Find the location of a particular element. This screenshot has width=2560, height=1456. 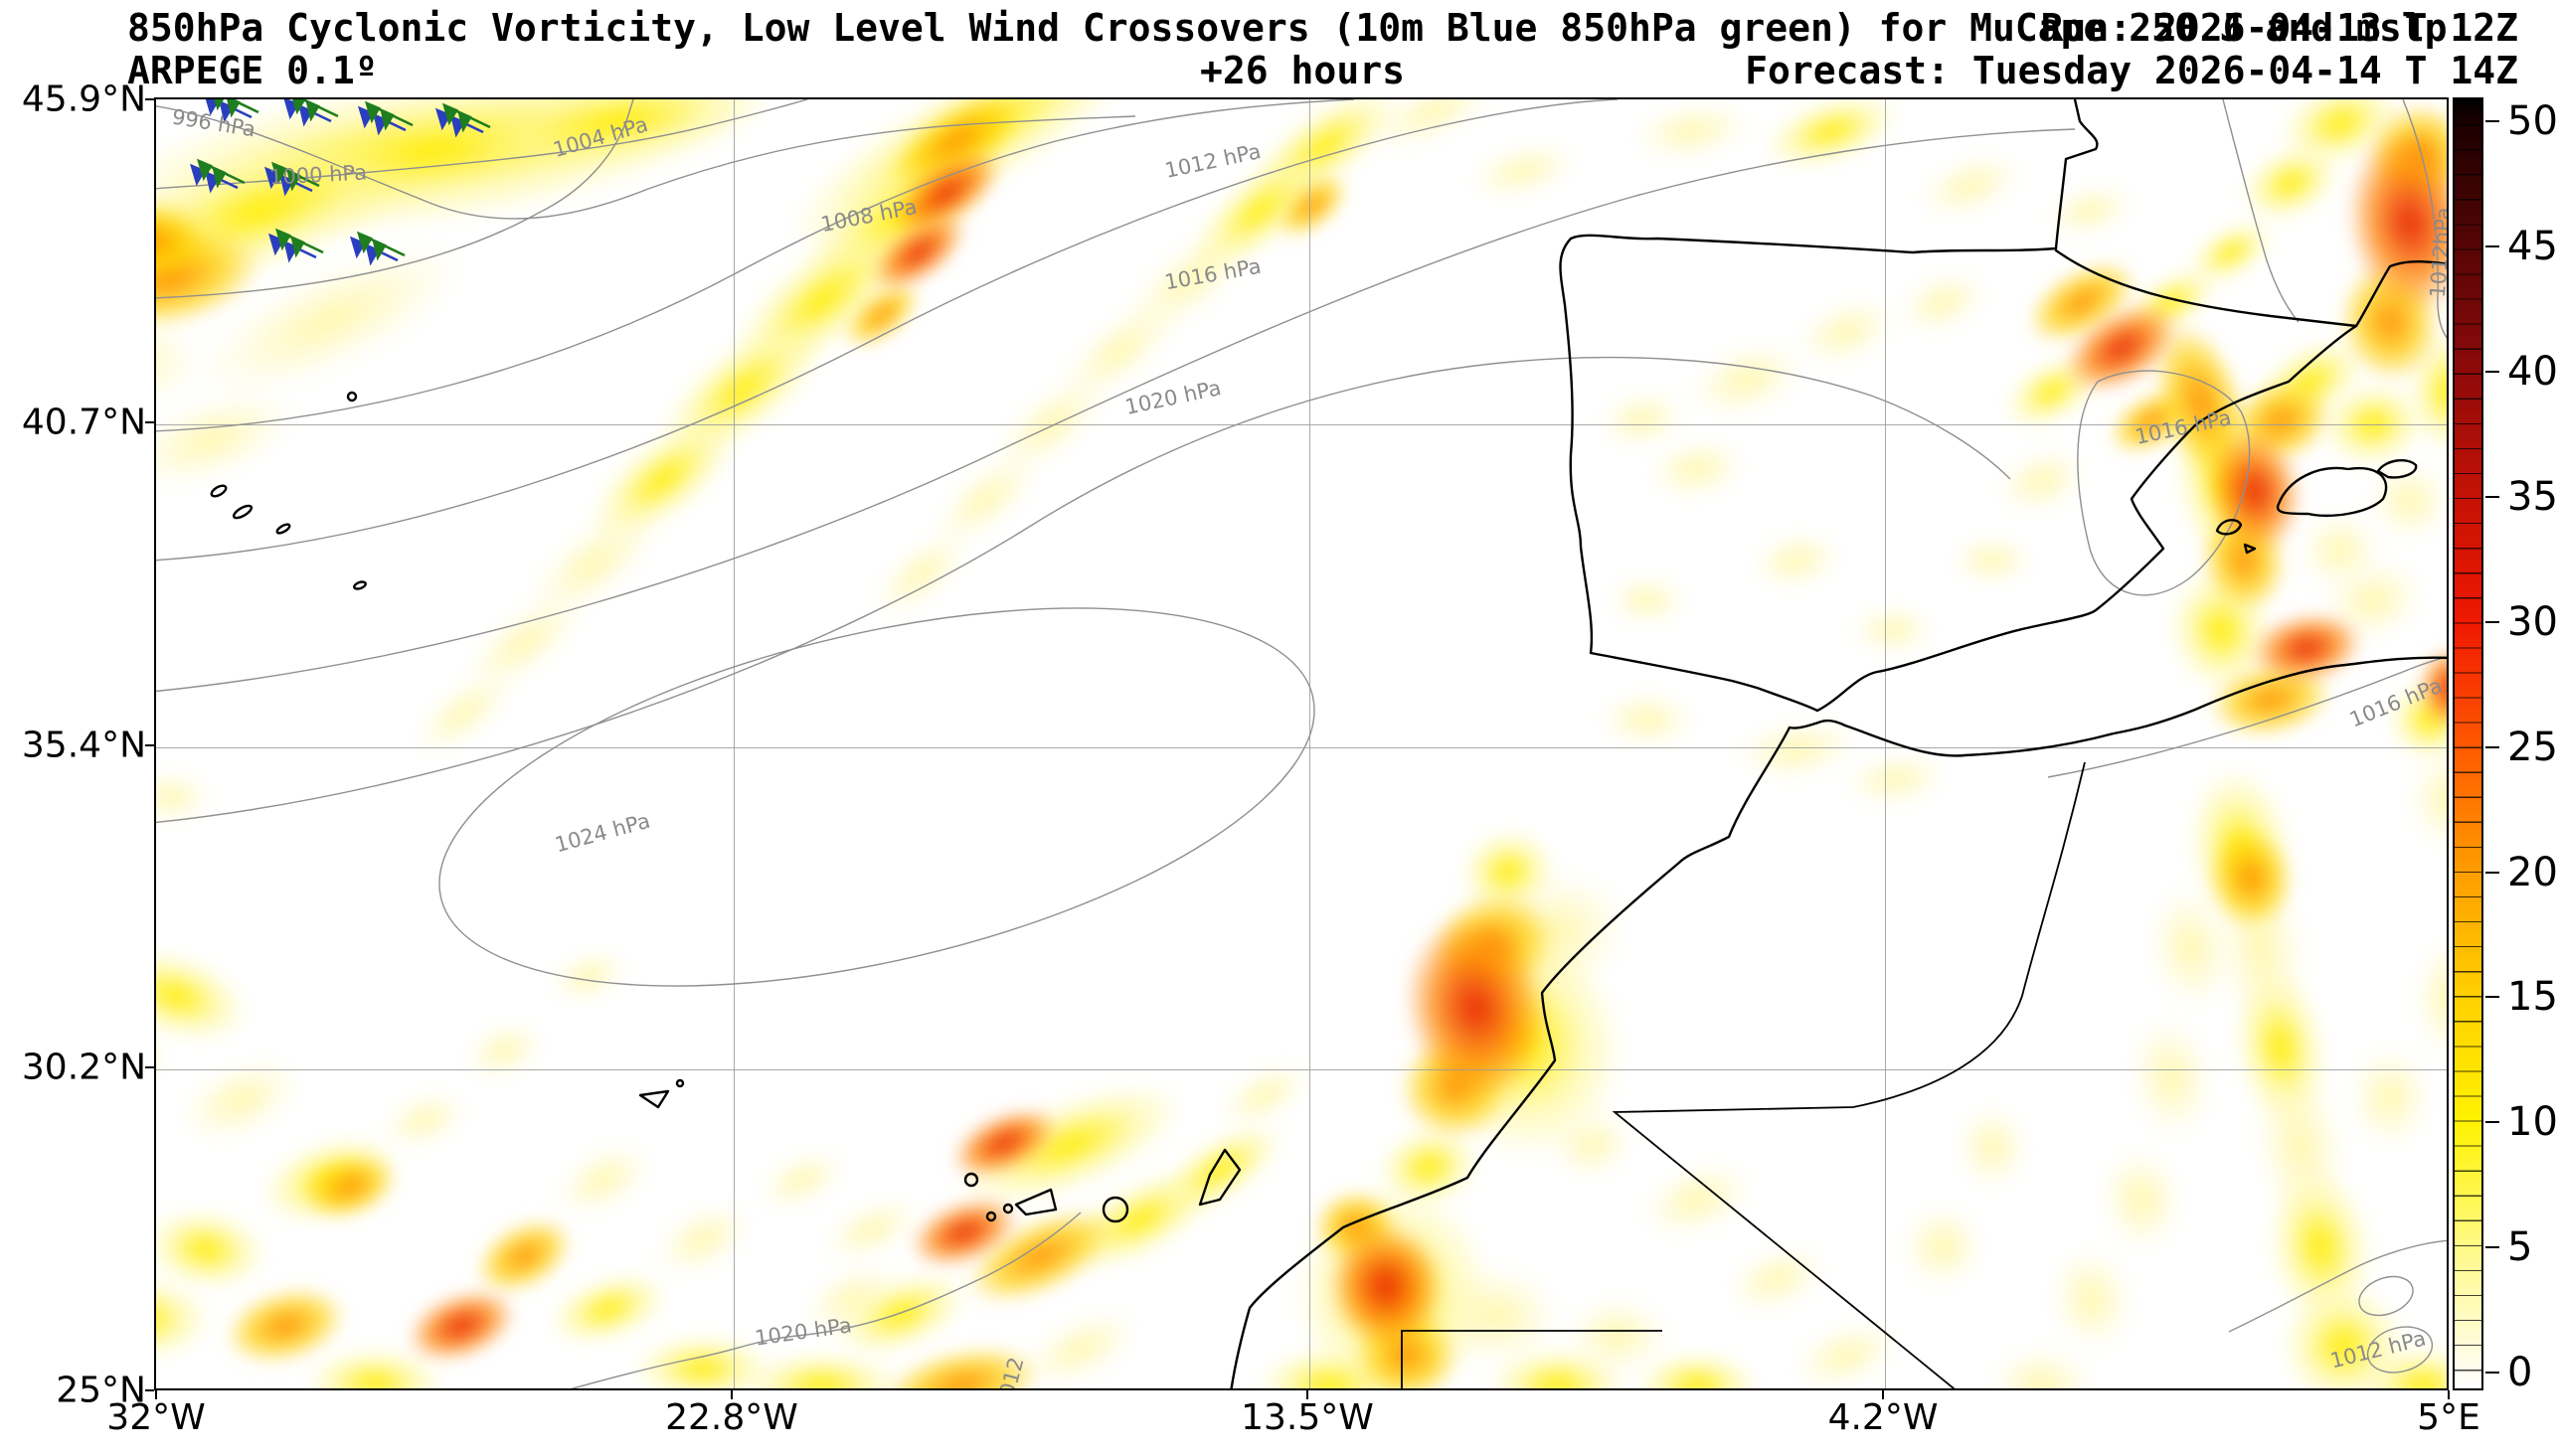

isobar-label: 1008 hPa is located at coordinates (869, 216).